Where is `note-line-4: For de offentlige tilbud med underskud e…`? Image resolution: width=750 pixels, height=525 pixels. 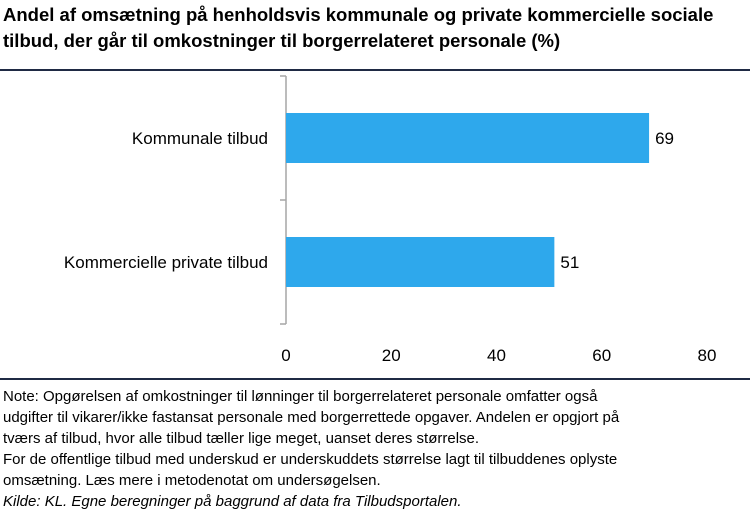
note-line-4: For de offentlige tilbud med underskud e… is located at coordinates (310, 459).